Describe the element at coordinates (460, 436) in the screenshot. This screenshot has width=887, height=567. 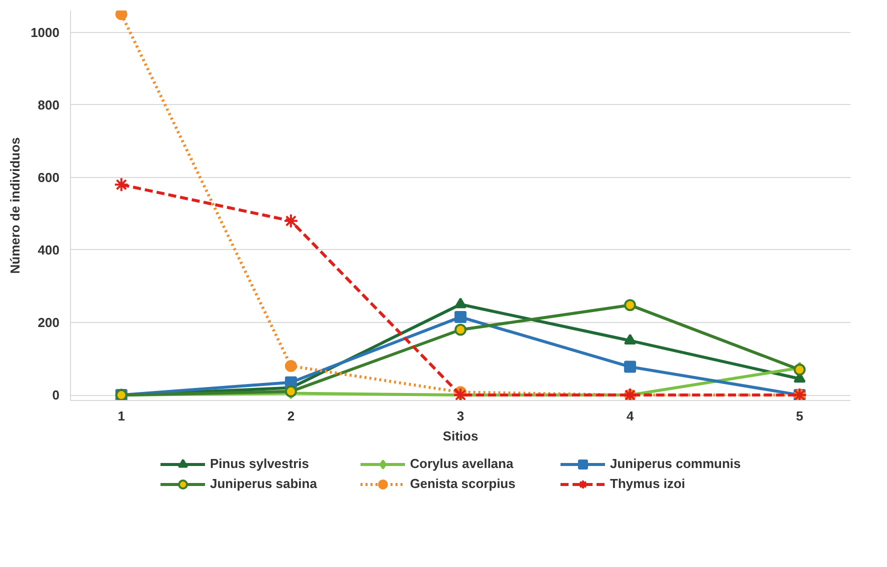
I see `x-axis-title: Sitios` at that location.